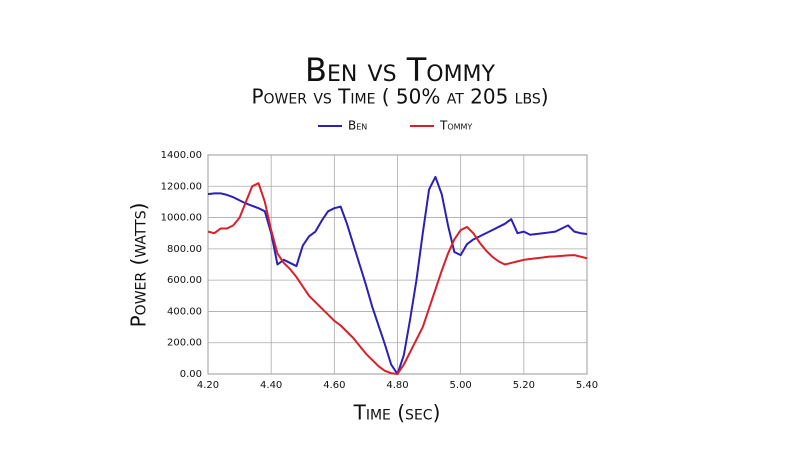 This screenshot has height=454, width=800. Describe the element at coordinates (184, 311) in the screenshot. I see `y-tick-label: 400.00` at that location.